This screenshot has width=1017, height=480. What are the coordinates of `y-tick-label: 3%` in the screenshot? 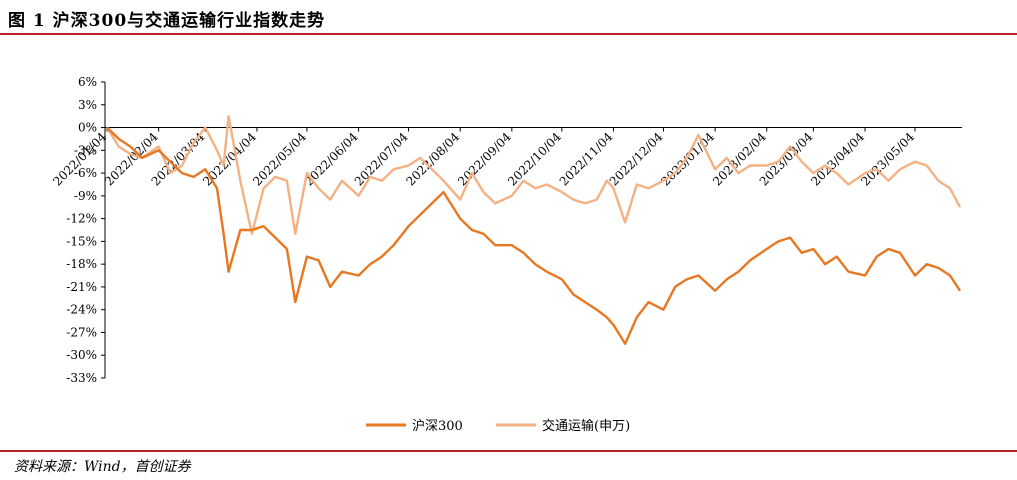 It's located at (87, 105).